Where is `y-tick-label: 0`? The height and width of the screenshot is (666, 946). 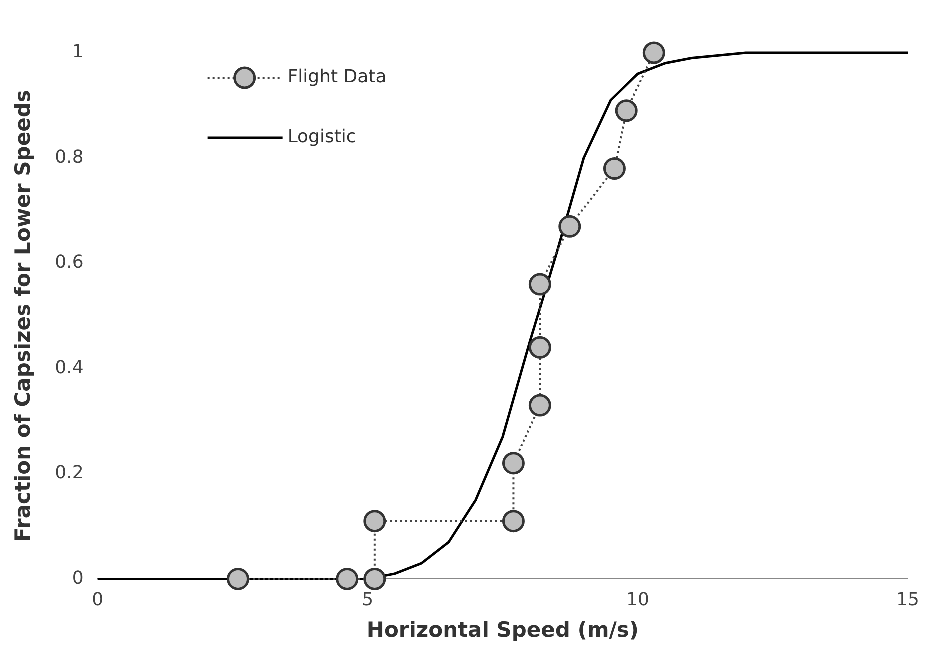
y-tick-label: 0 is located at coordinates (78, 578).